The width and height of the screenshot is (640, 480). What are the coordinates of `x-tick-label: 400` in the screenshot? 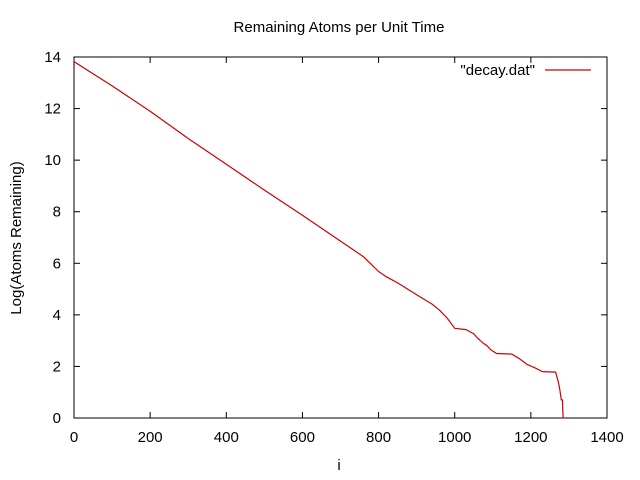 It's located at (226, 437).